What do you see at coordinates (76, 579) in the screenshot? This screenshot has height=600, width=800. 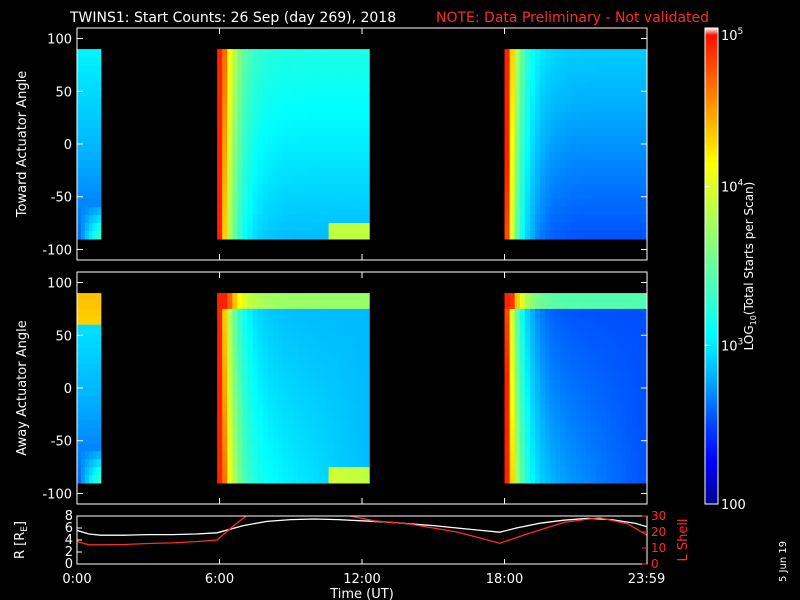 I see `xtick-label: 0:00` at bounding box center [76, 579].